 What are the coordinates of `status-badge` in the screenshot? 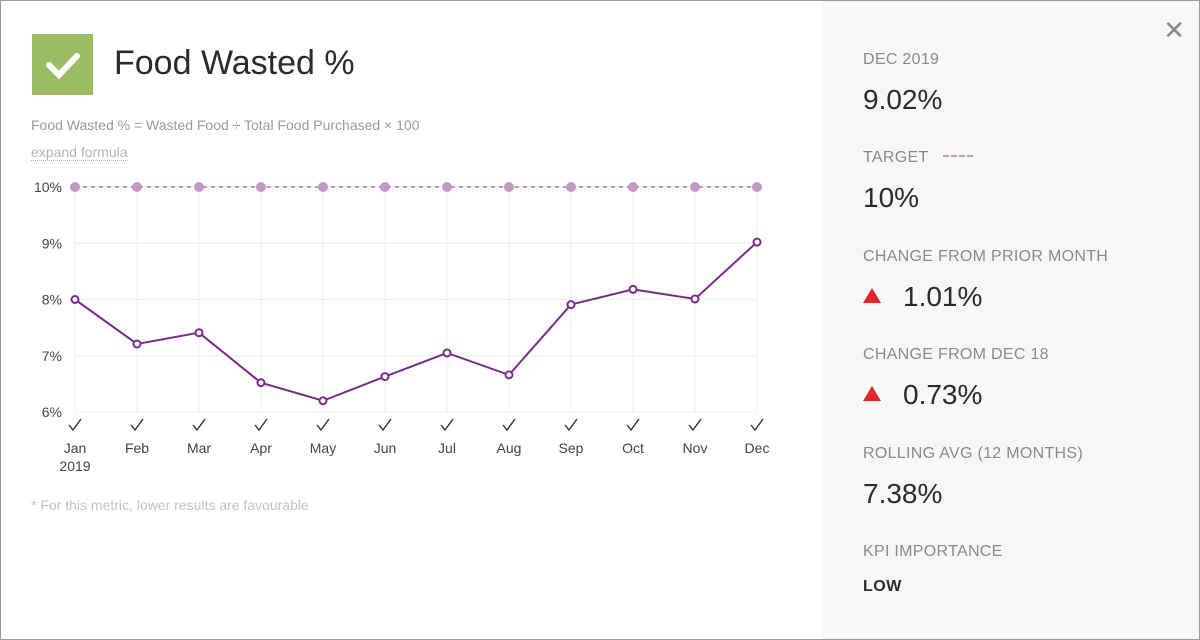 It's located at (62, 64).